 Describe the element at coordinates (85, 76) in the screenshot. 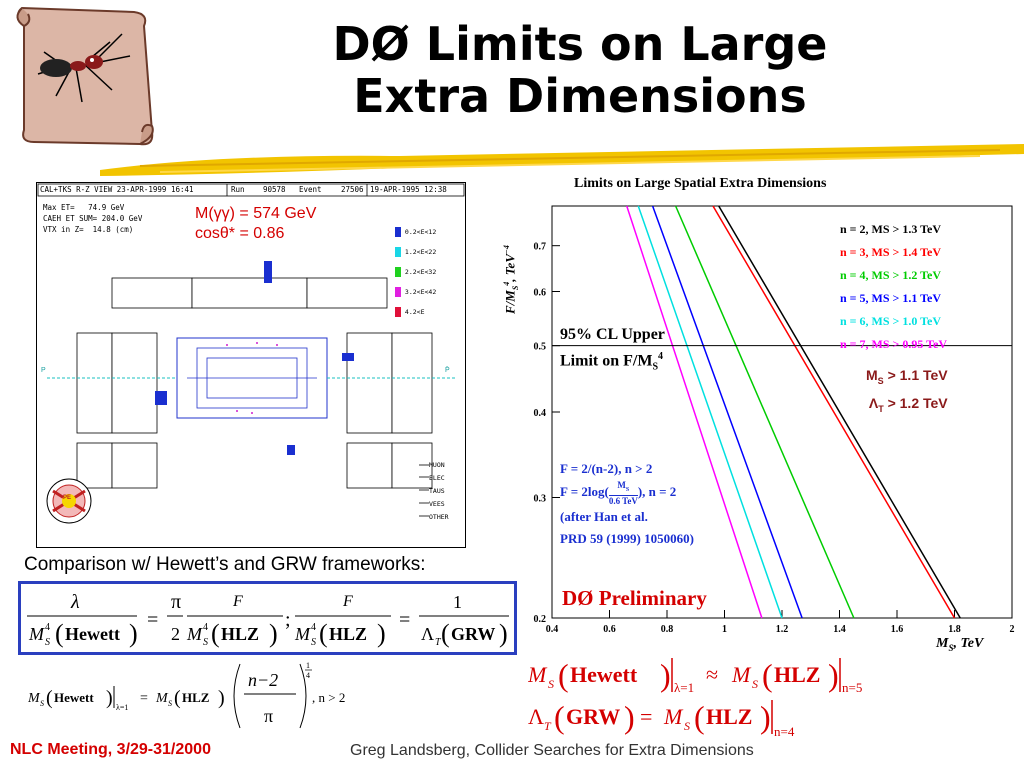

I see `ant-scroll-icon` at that location.